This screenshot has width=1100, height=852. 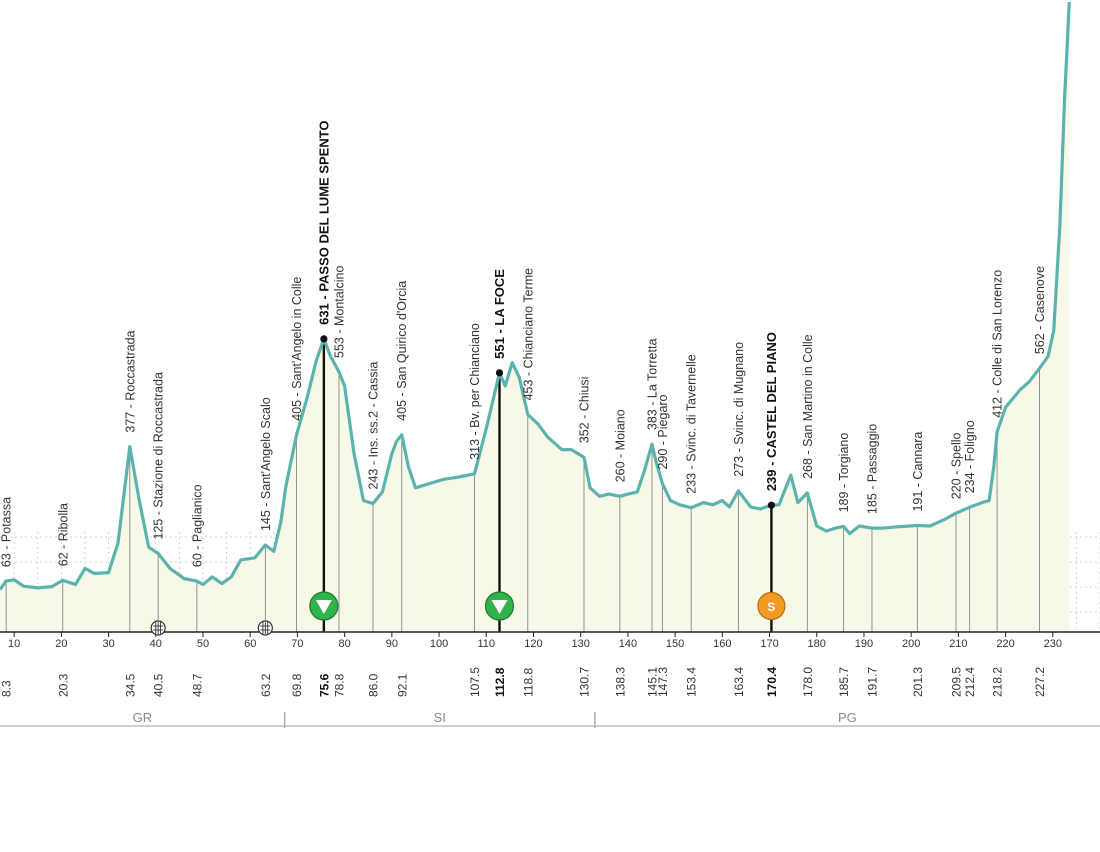 I want to click on km-label: 170.4, so click(x=772, y=682).